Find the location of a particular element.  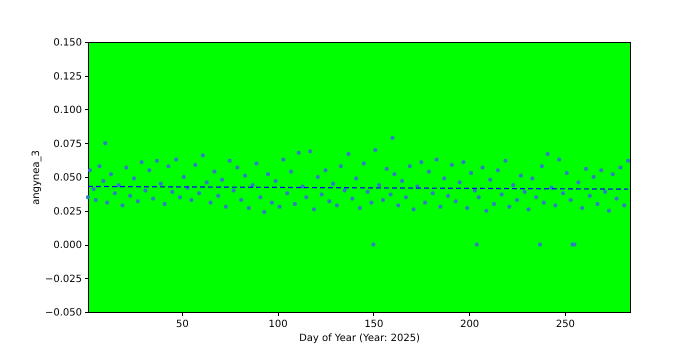

x-tick-label: 200 is located at coordinates (470, 324).